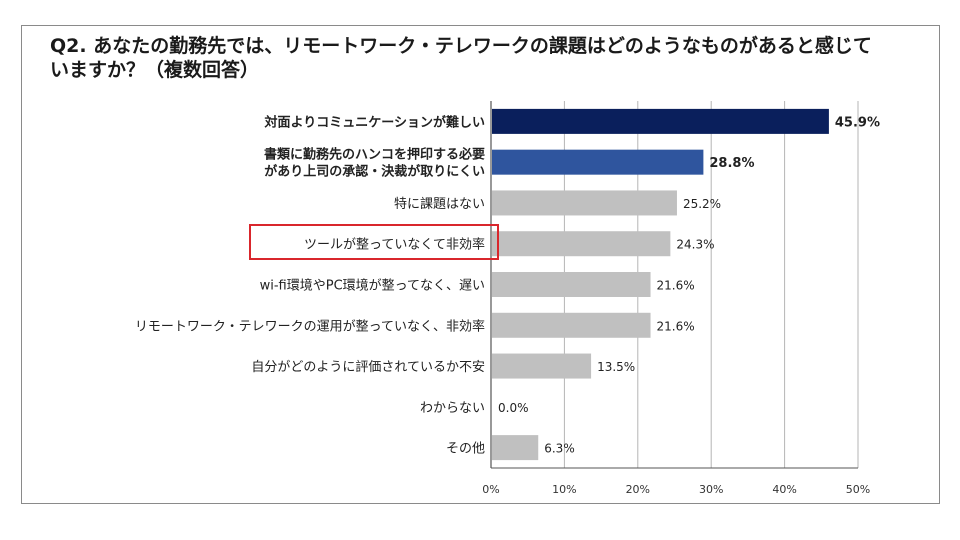  I want to click on category-label-line: 対面よりコミュニケーションが難しい, so click(374, 122).